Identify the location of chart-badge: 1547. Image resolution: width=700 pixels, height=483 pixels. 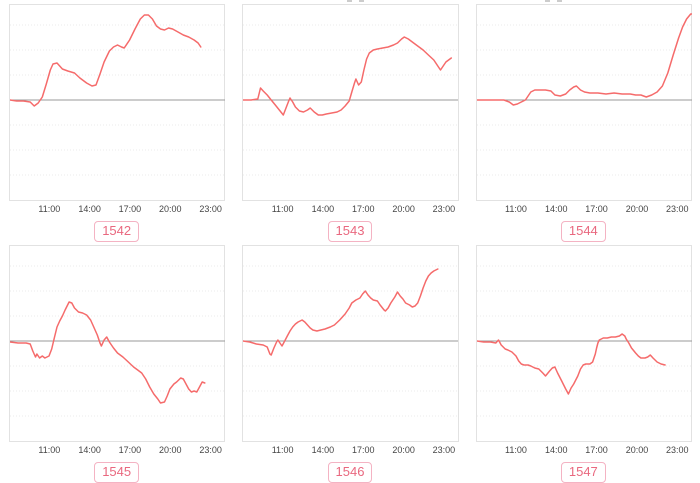
(583, 472).